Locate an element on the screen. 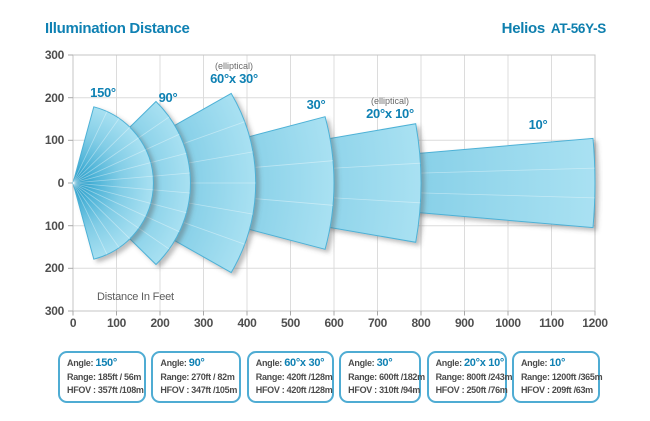 Image resolution: width=650 pixels, height=421 pixels. spec-angle-value: 20°x 10° is located at coordinates (484, 363).